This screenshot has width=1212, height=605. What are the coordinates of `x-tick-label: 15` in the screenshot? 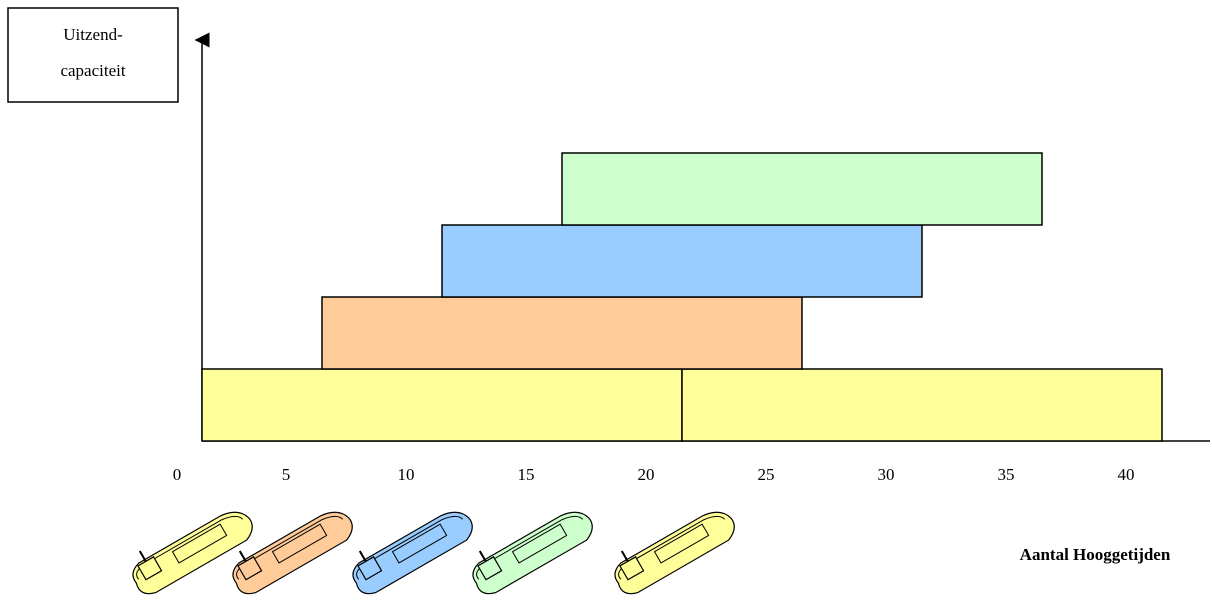 It's located at (526, 474).